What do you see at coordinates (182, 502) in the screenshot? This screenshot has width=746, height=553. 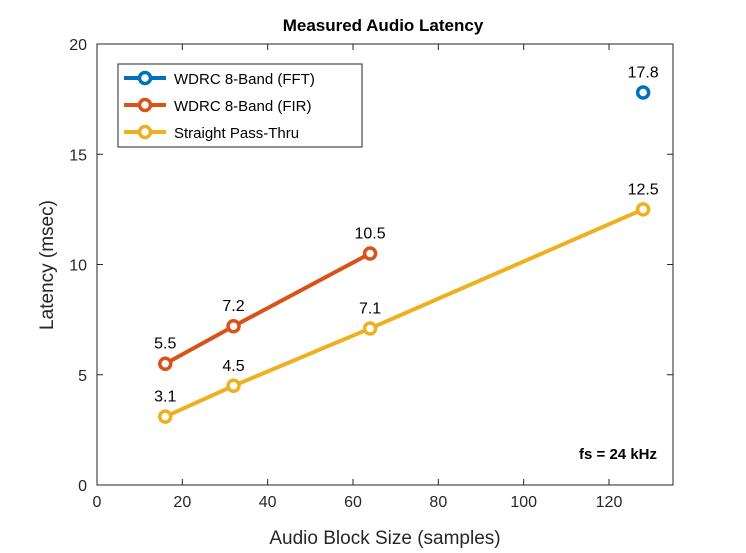 I see `x-tick-label: 20` at bounding box center [182, 502].